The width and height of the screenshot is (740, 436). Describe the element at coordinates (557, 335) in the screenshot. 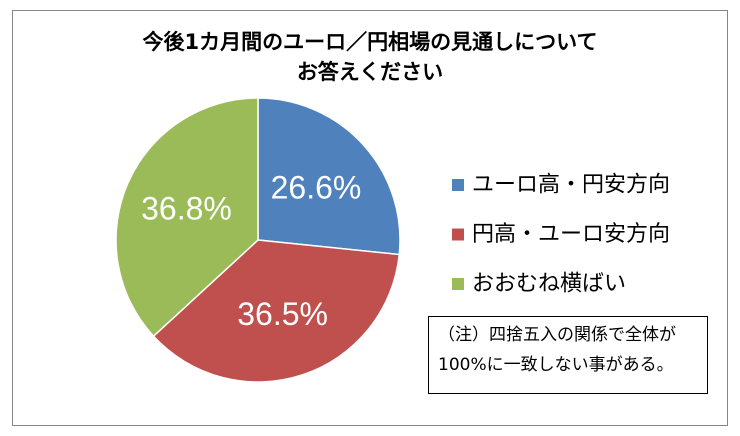

I see `note-line-1: （注）四捨五入の関係で全体が` at that location.